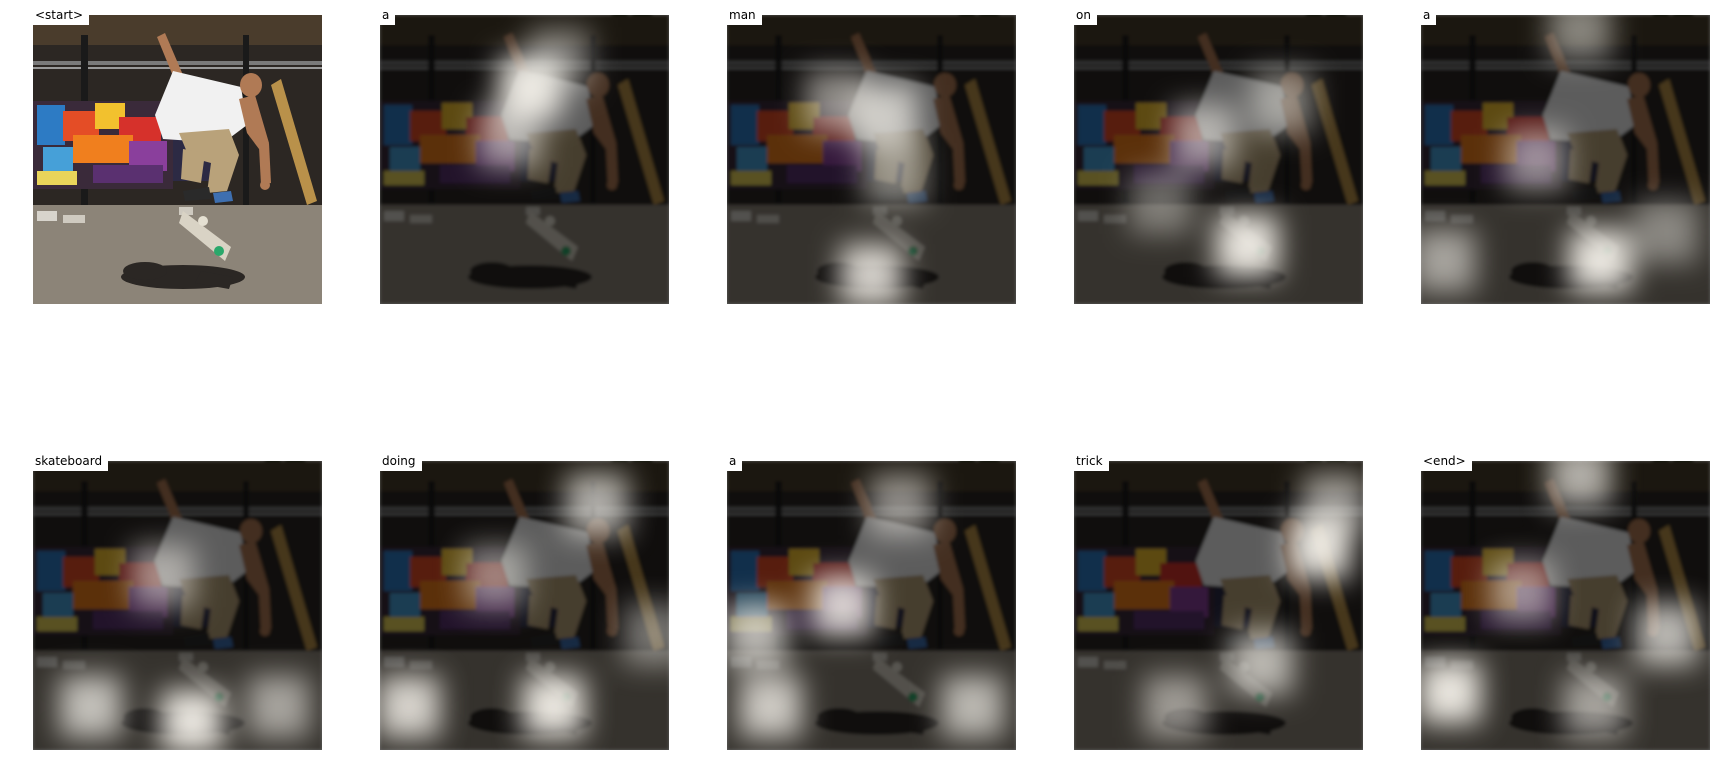 The height and width of the screenshot is (773, 1714). I want to click on caption-word: <start>, so click(61, 15).